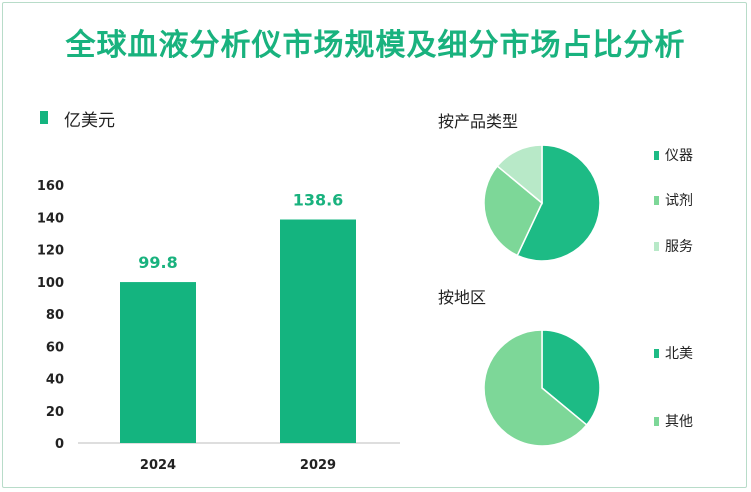 Image resolution: width=751 pixels, height=492 pixels. What do you see at coordinates (59, 444) in the screenshot?
I see `y-tick-label: 0` at bounding box center [59, 444].